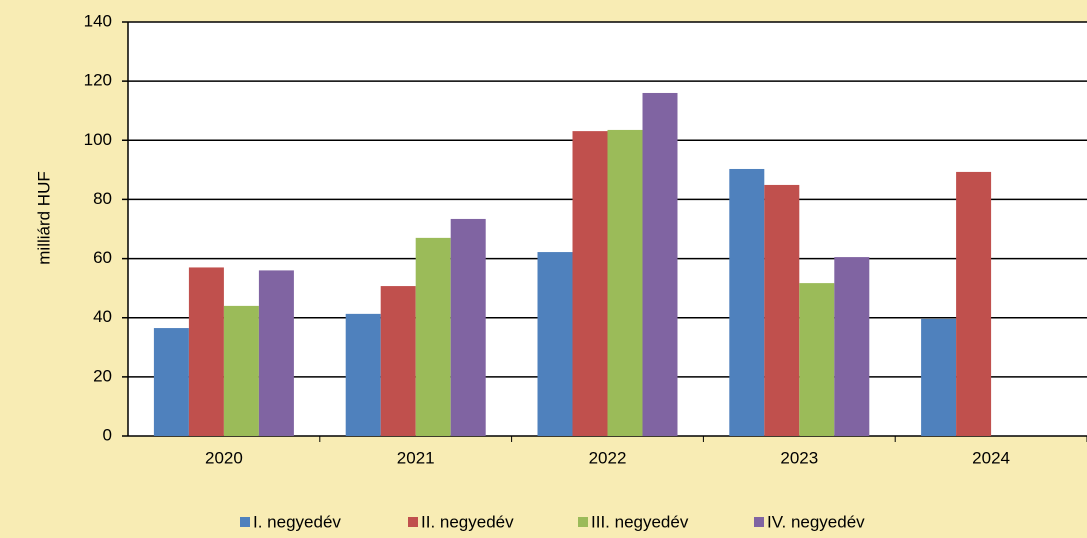 The width and height of the screenshot is (1087, 538). I want to click on y-tick-label: 0, so click(107, 434).